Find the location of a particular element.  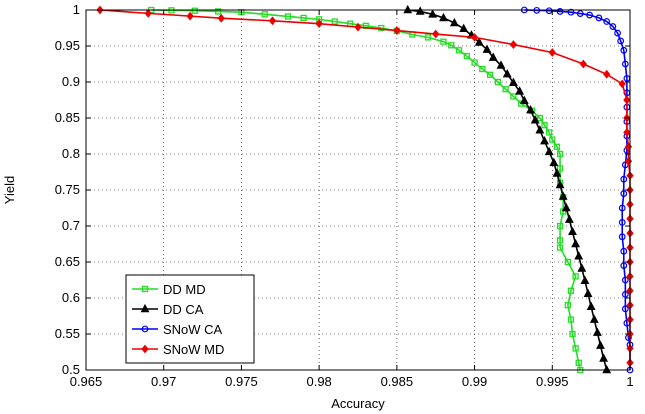

y-tick-label: 0.9 is located at coordinates (71, 81).